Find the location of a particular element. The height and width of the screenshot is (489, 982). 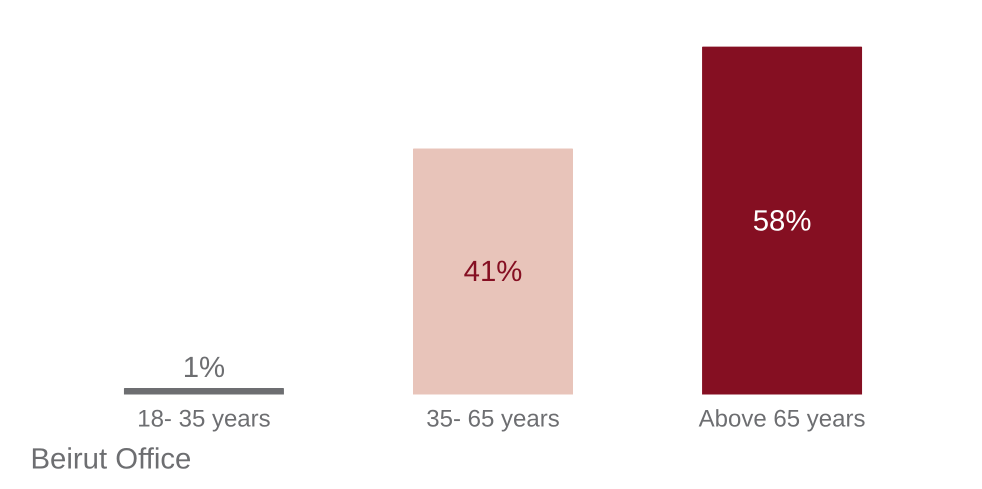

x-tick-label: Above 65 years is located at coordinates (782, 419).